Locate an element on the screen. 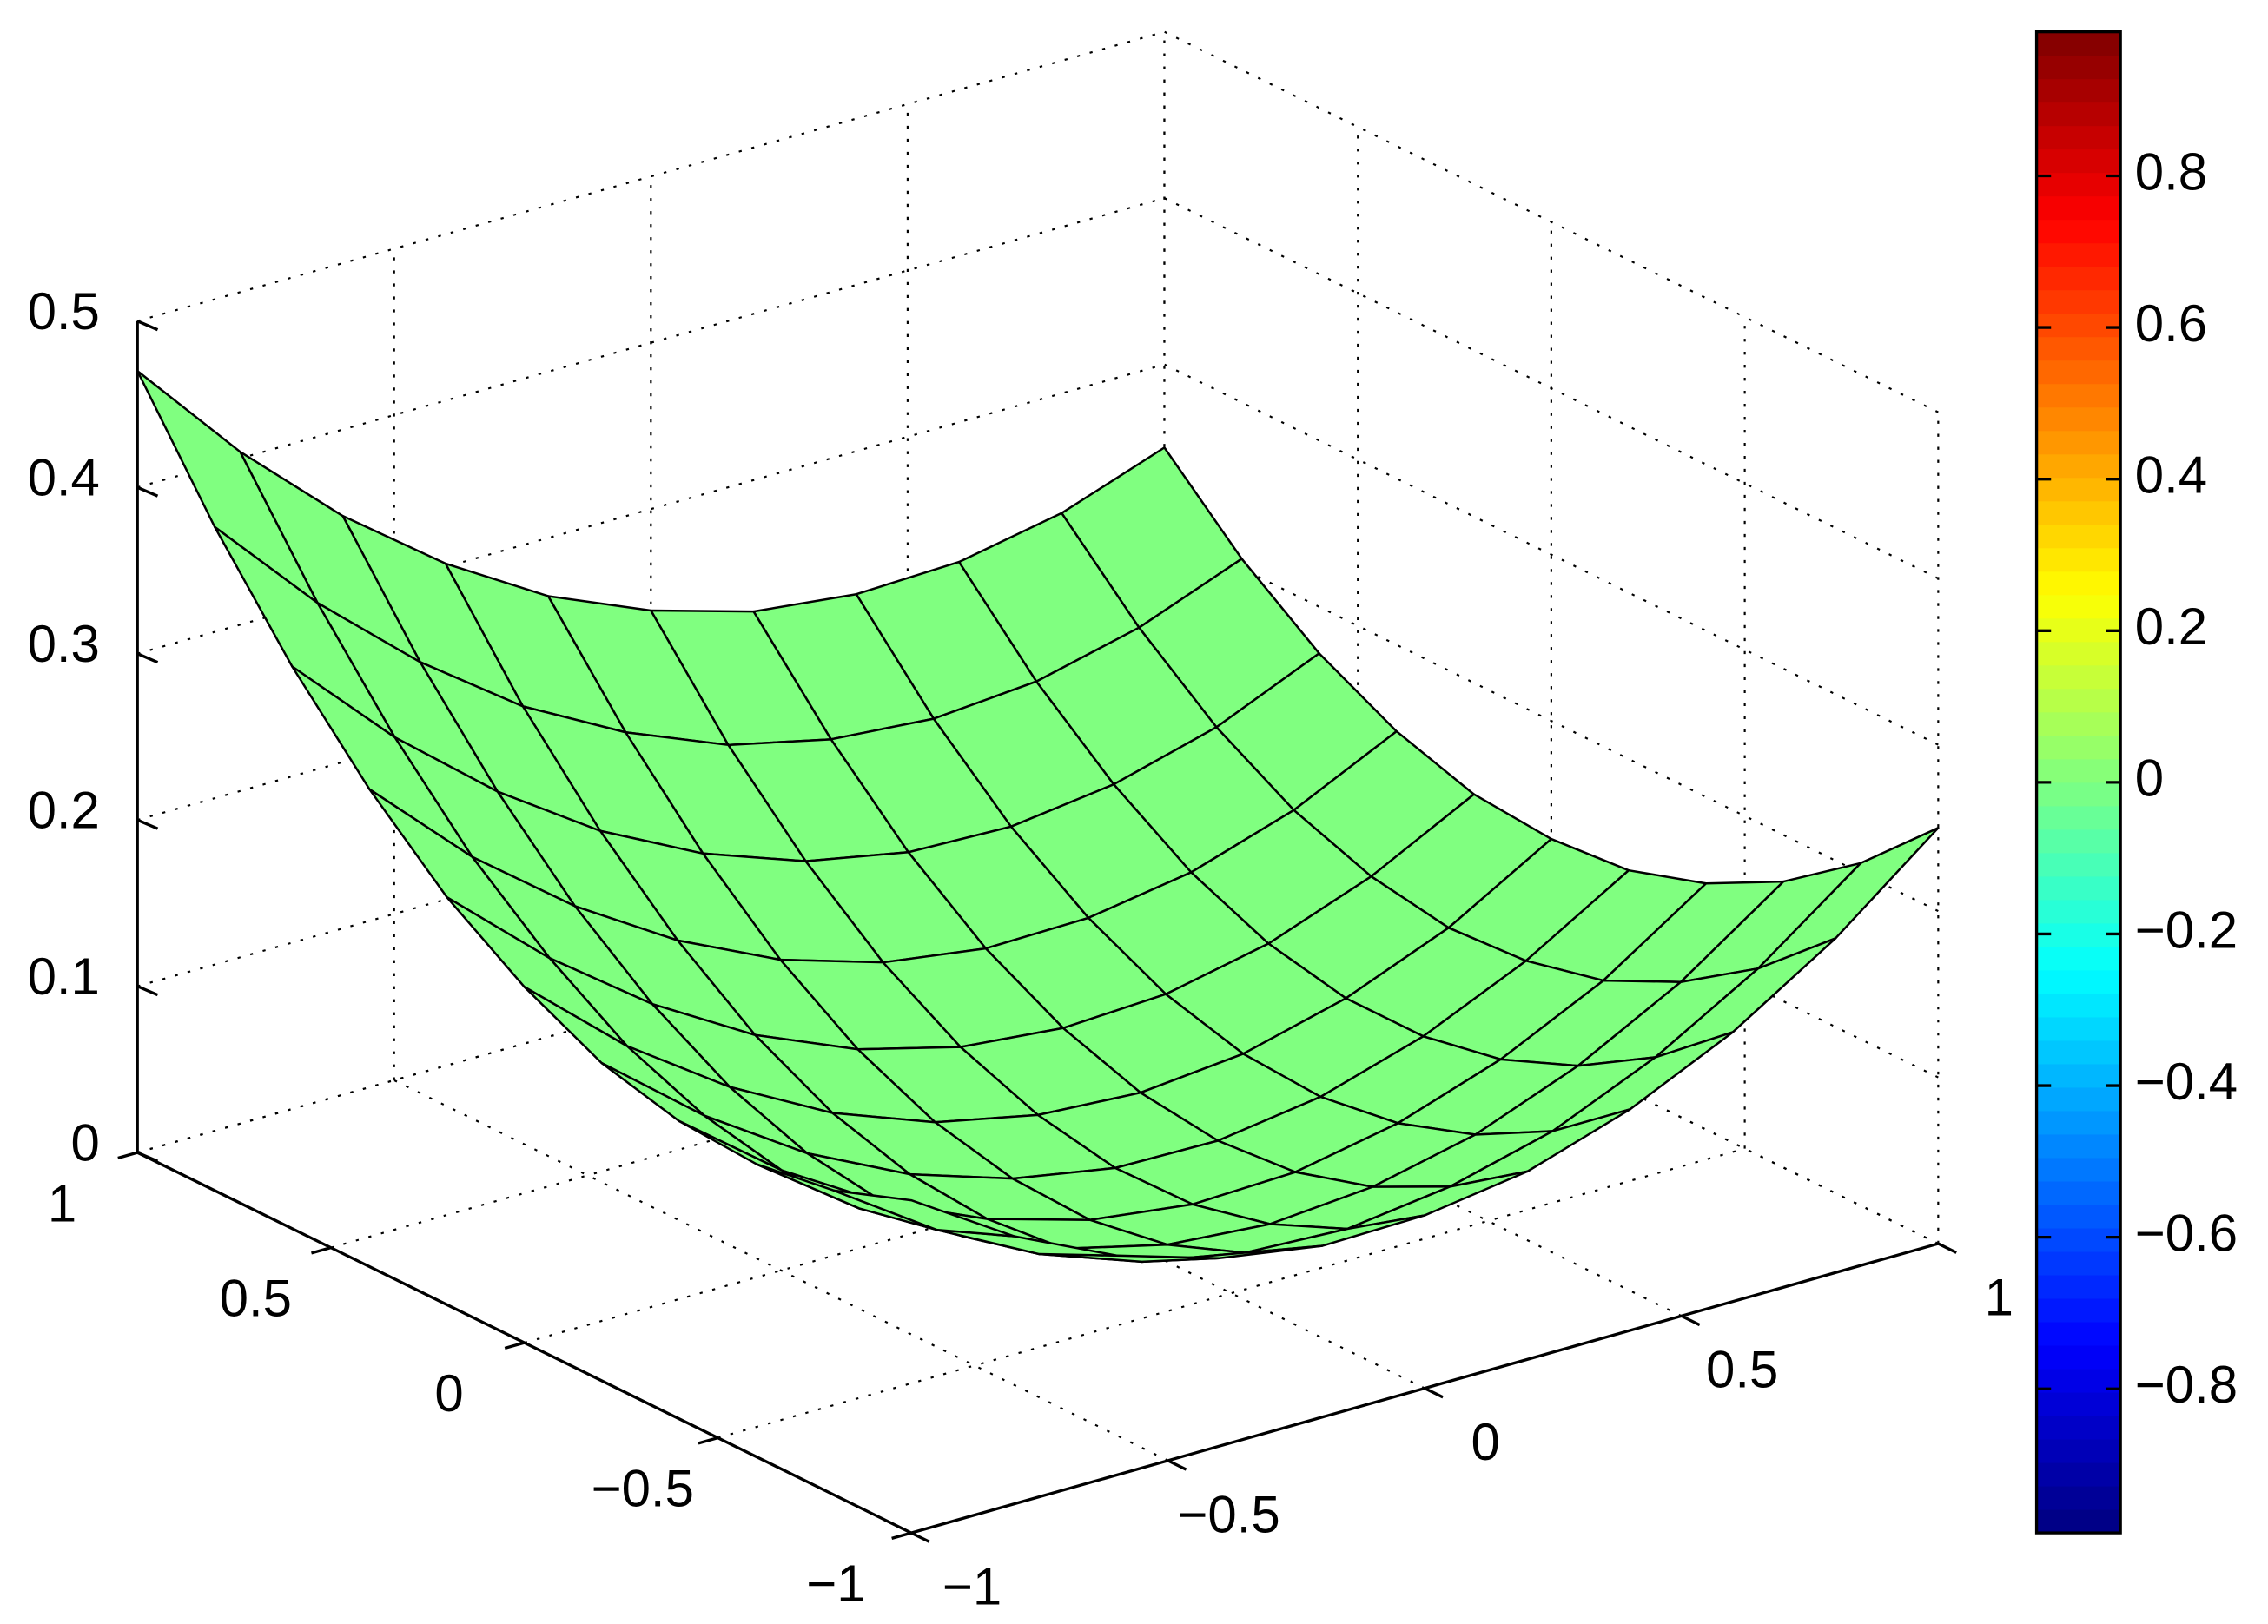  colorbar-tick-label: −0.4 is located at coordinates (2186, 1082).